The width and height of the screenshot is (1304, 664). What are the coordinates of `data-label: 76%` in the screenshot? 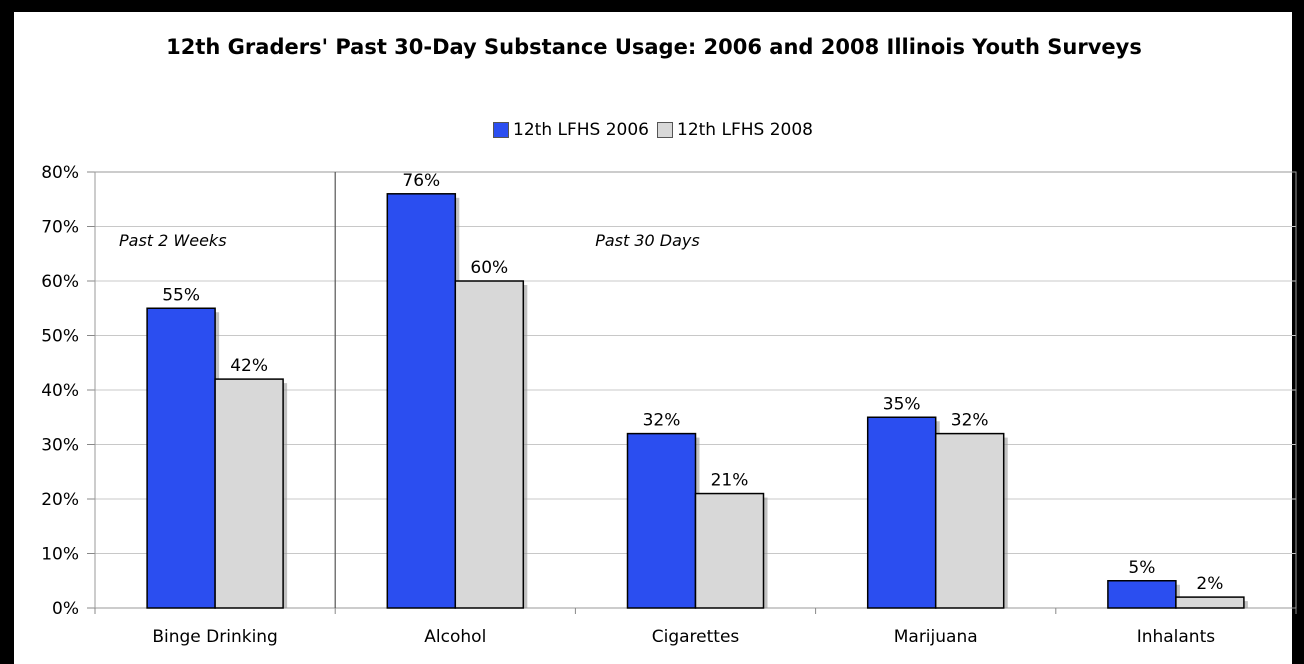 It's located at (421, 181).